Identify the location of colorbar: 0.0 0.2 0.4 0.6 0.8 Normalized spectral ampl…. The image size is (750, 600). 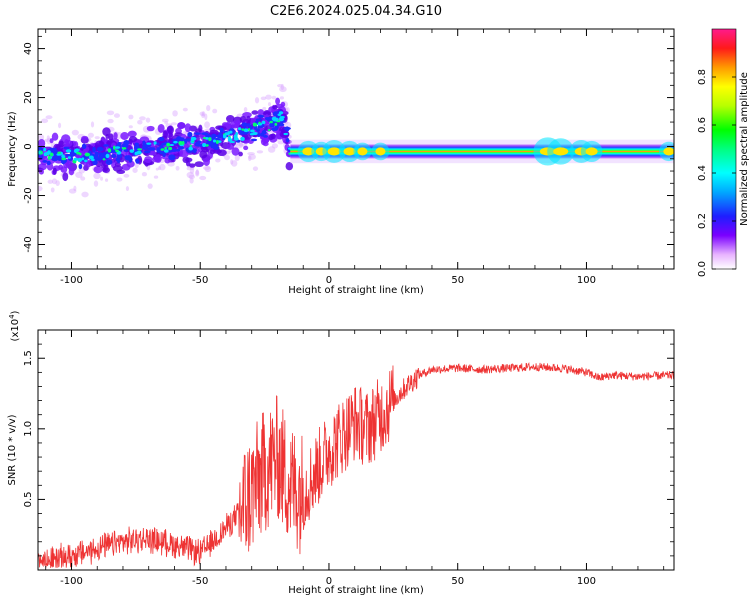
(723, 152).